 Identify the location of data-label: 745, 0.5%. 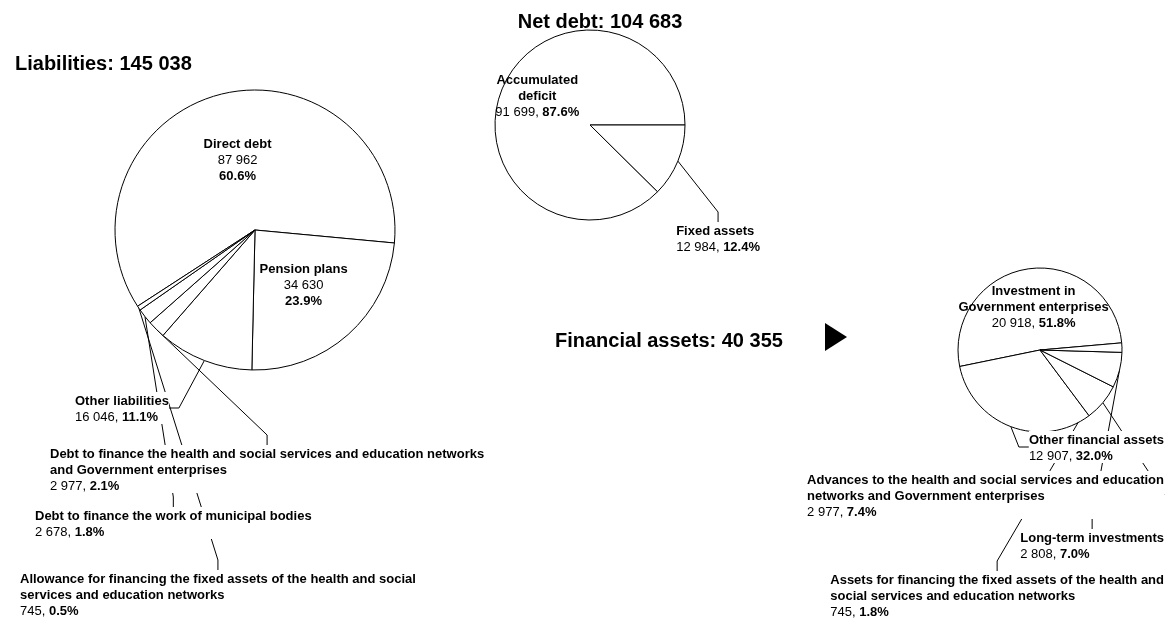
(49, 610).